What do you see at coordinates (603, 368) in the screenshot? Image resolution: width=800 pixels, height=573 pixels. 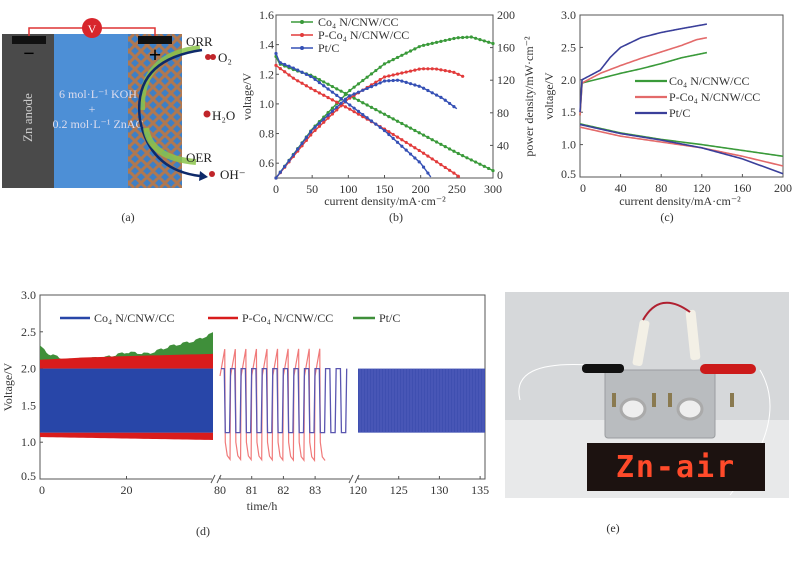 I see `black-clip` at bounding box center [603, 368].